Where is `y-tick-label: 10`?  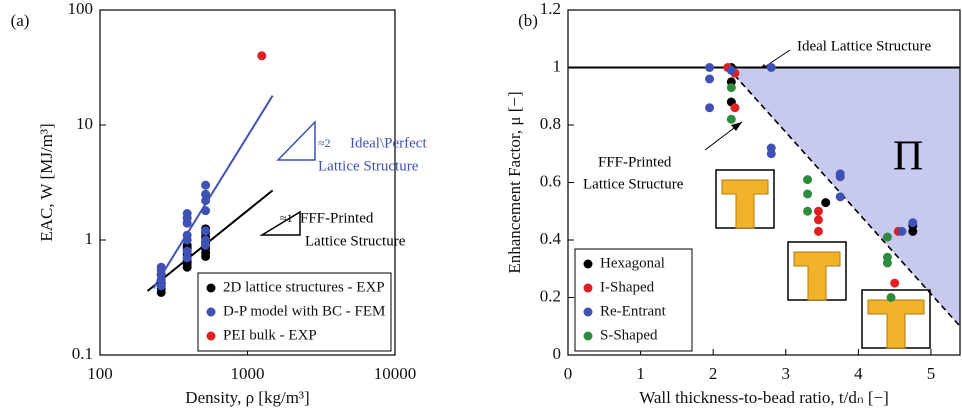
y-tick-label: 10 is located at coordinates (84, 123).